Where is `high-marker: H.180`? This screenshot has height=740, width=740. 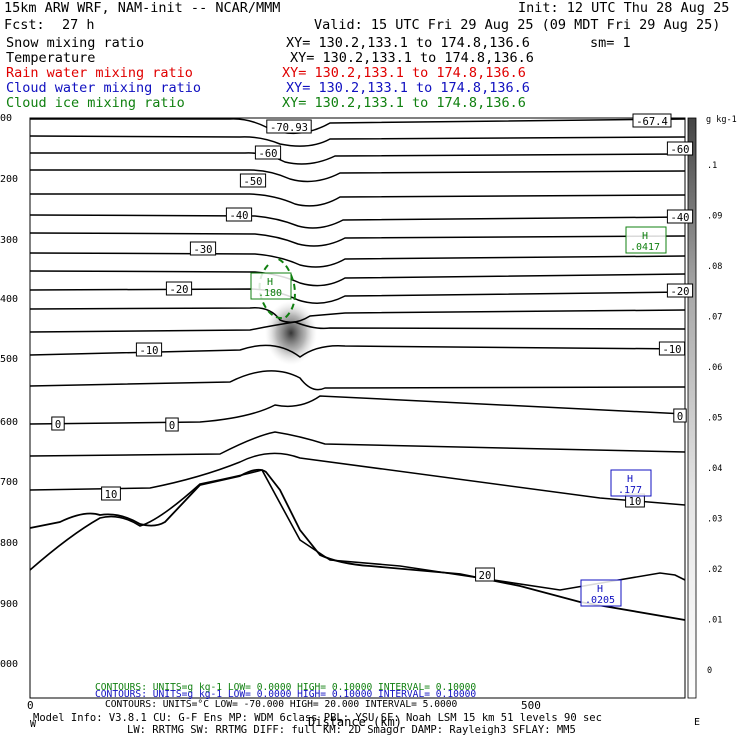
high-marker: H.180 is located at coordinates (271, 286).